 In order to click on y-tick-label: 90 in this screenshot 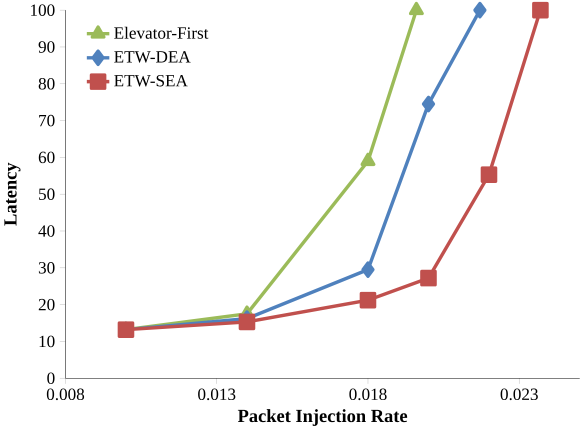, I will do `click(46, 47)`.